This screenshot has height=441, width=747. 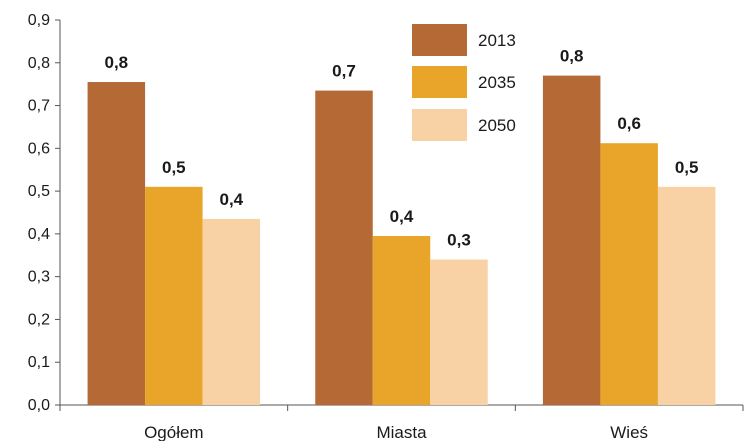 What do you see at coordinates (39, 362) in the screenshot?
I see `y-tick-label: 0,1` at bounding box center [39, 362].